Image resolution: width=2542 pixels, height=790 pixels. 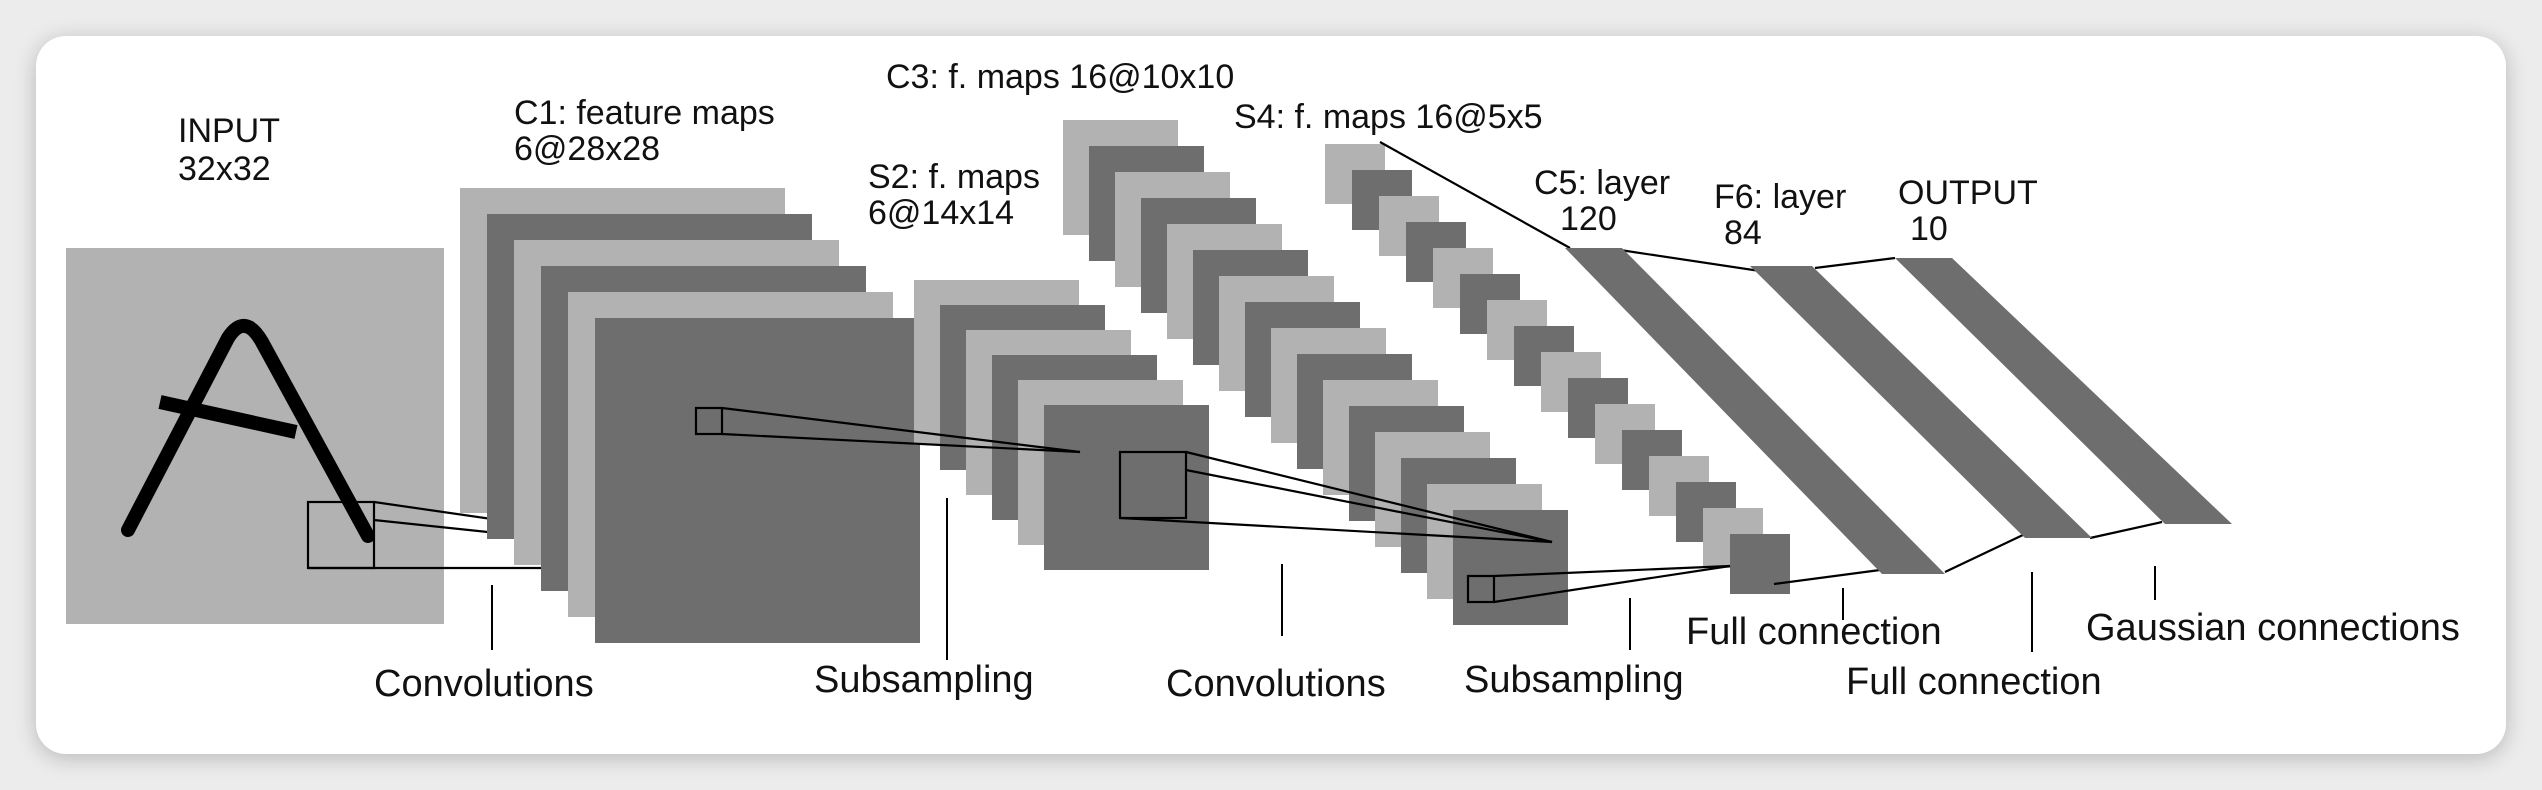 What do you see at coordinates (587, 149) in the screenshot?
I see `c1-size: 6@28x28` at bounding box center [587, 149].